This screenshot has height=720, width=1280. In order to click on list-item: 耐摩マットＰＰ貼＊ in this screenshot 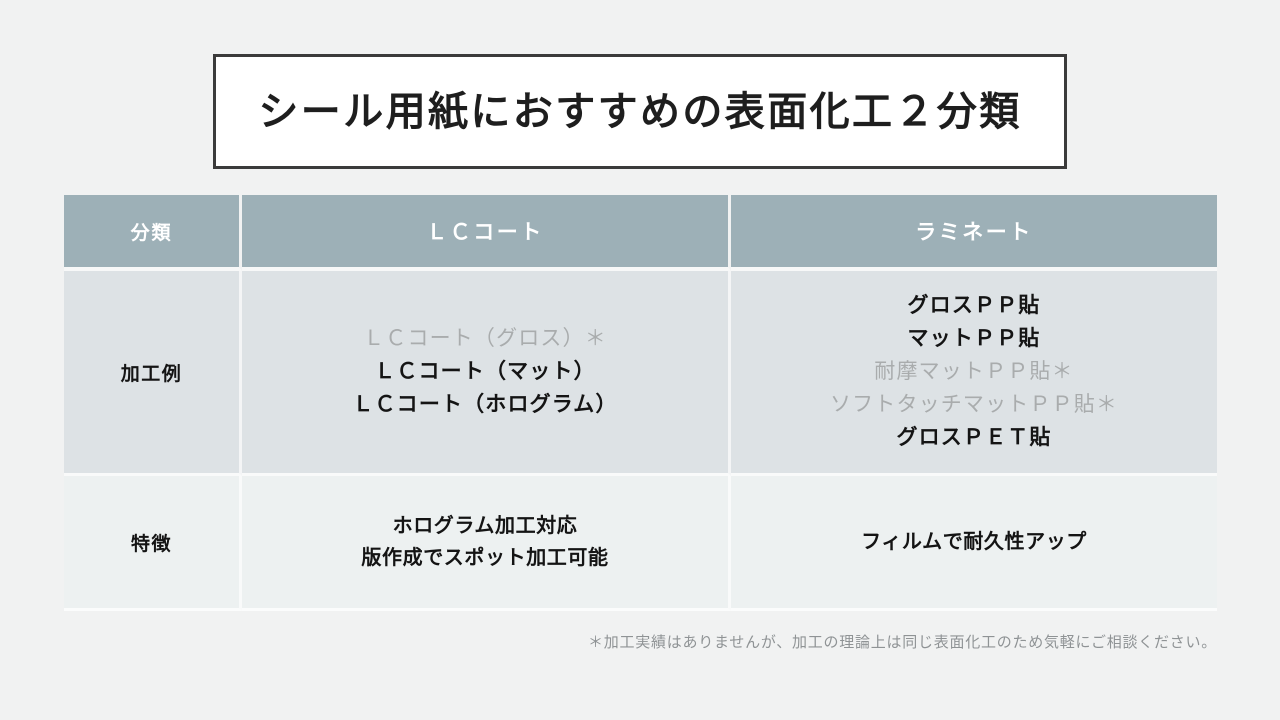, I will do `click(974, 372)`.